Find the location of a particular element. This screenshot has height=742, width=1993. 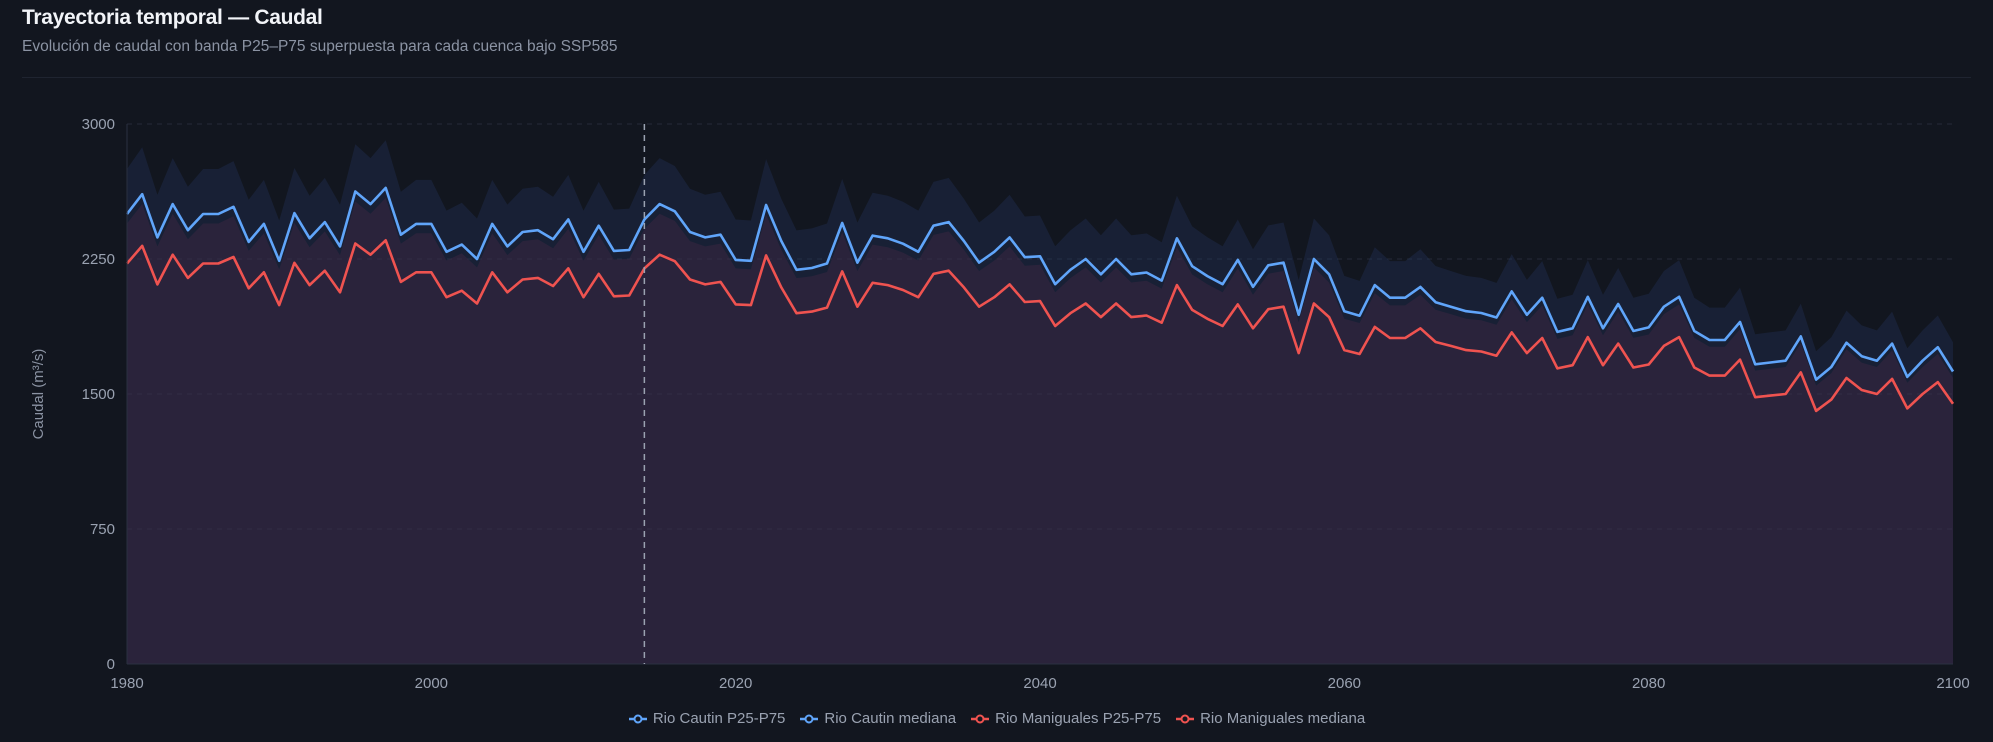

y-tick-label: 750 is located at coordinates (102, 529).